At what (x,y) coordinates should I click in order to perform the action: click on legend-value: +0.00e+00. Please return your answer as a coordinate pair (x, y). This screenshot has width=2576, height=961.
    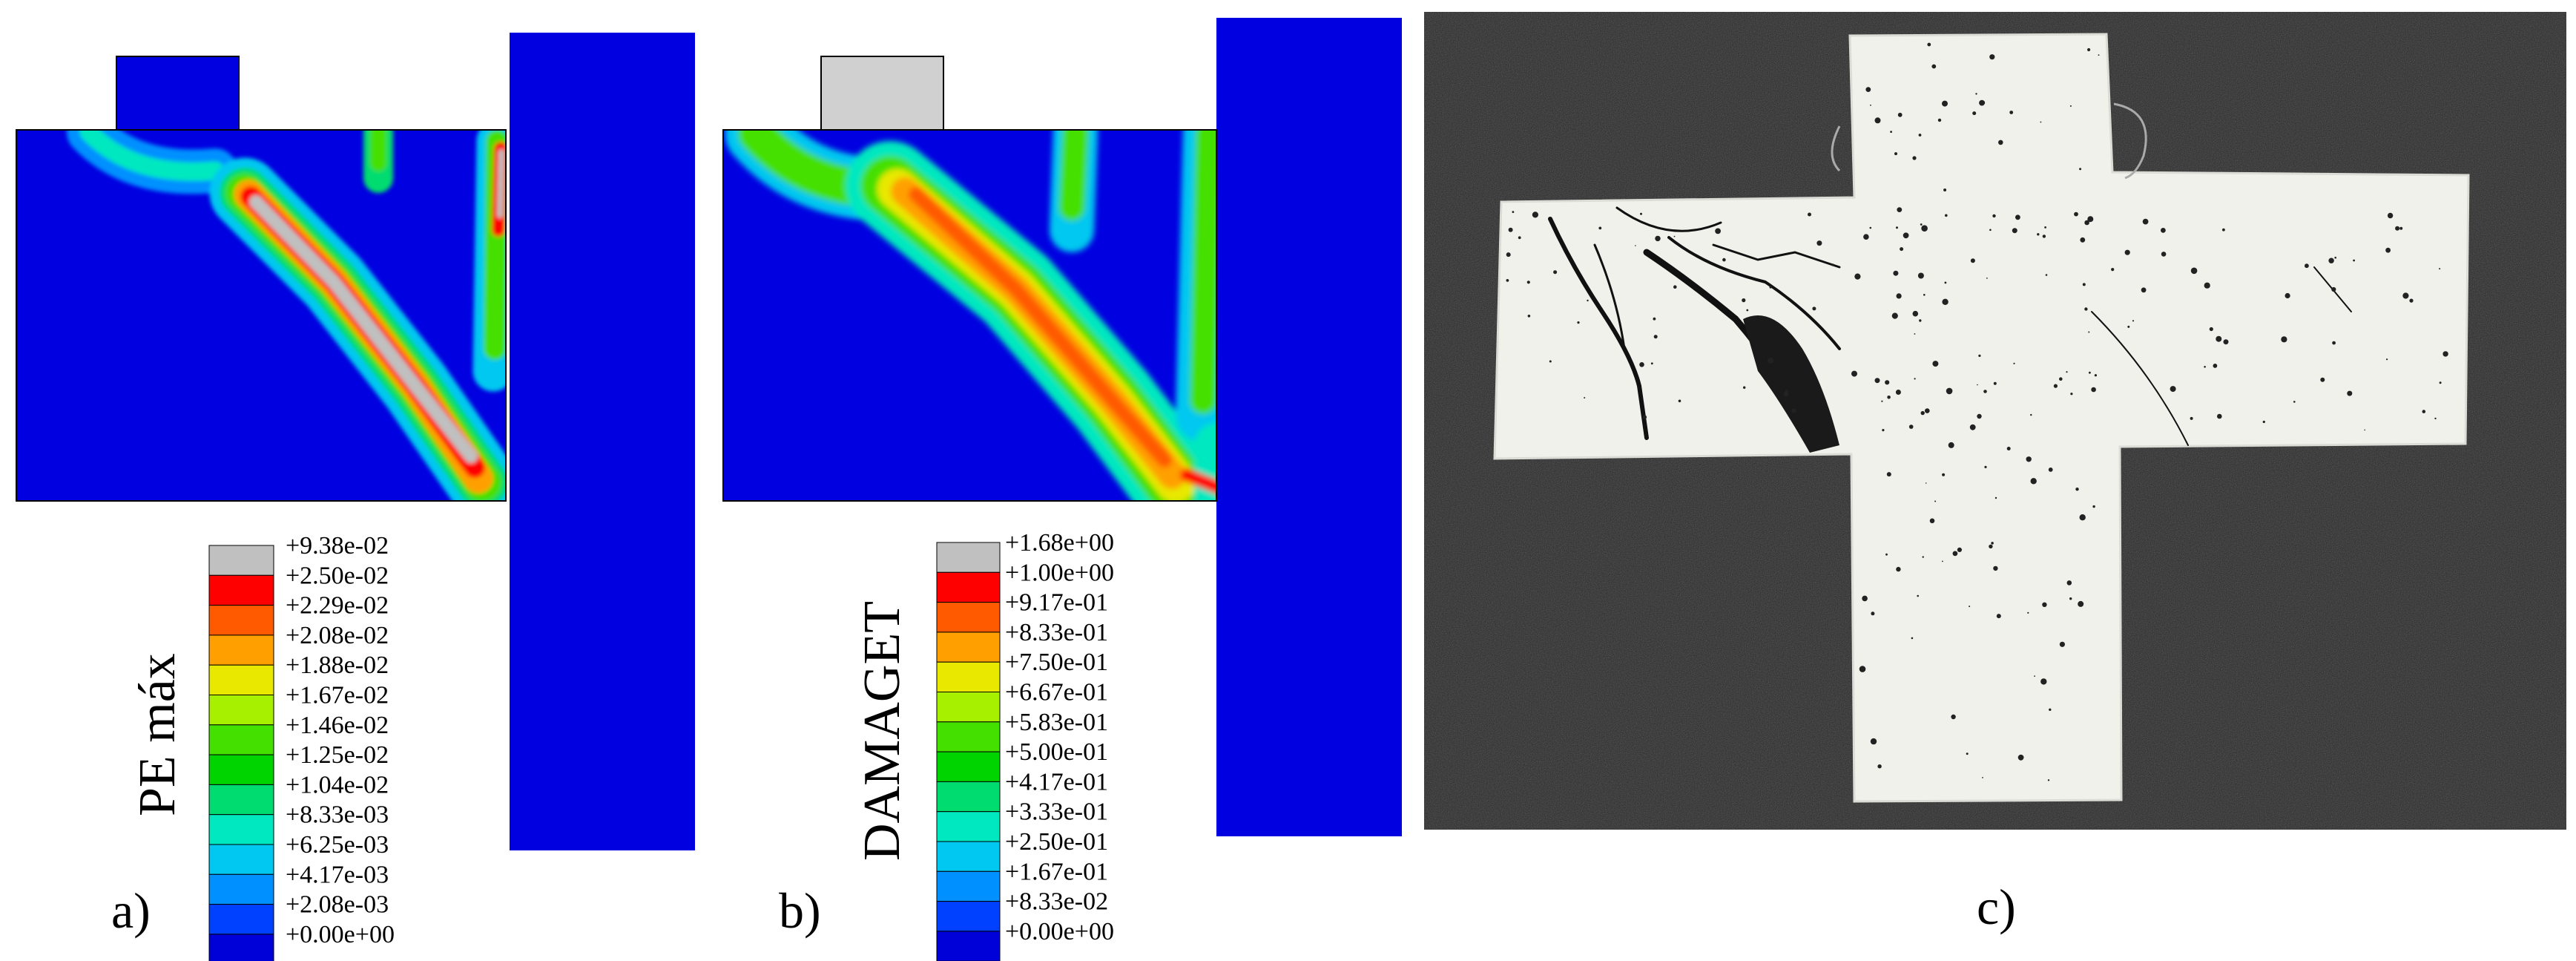
    Looking at the image, I should click on (341, 934).